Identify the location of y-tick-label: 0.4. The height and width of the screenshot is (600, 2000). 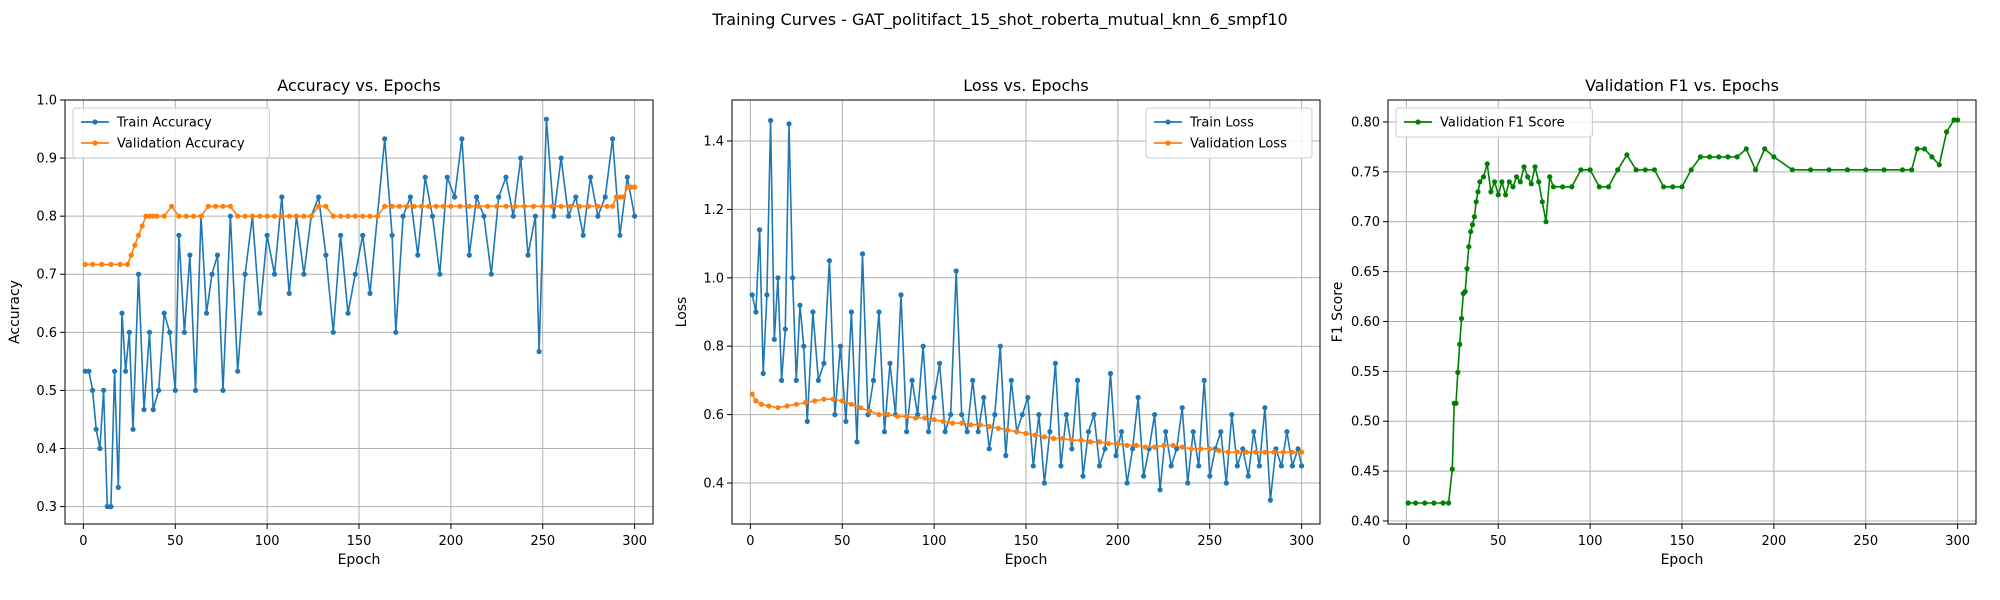
(713, 483).